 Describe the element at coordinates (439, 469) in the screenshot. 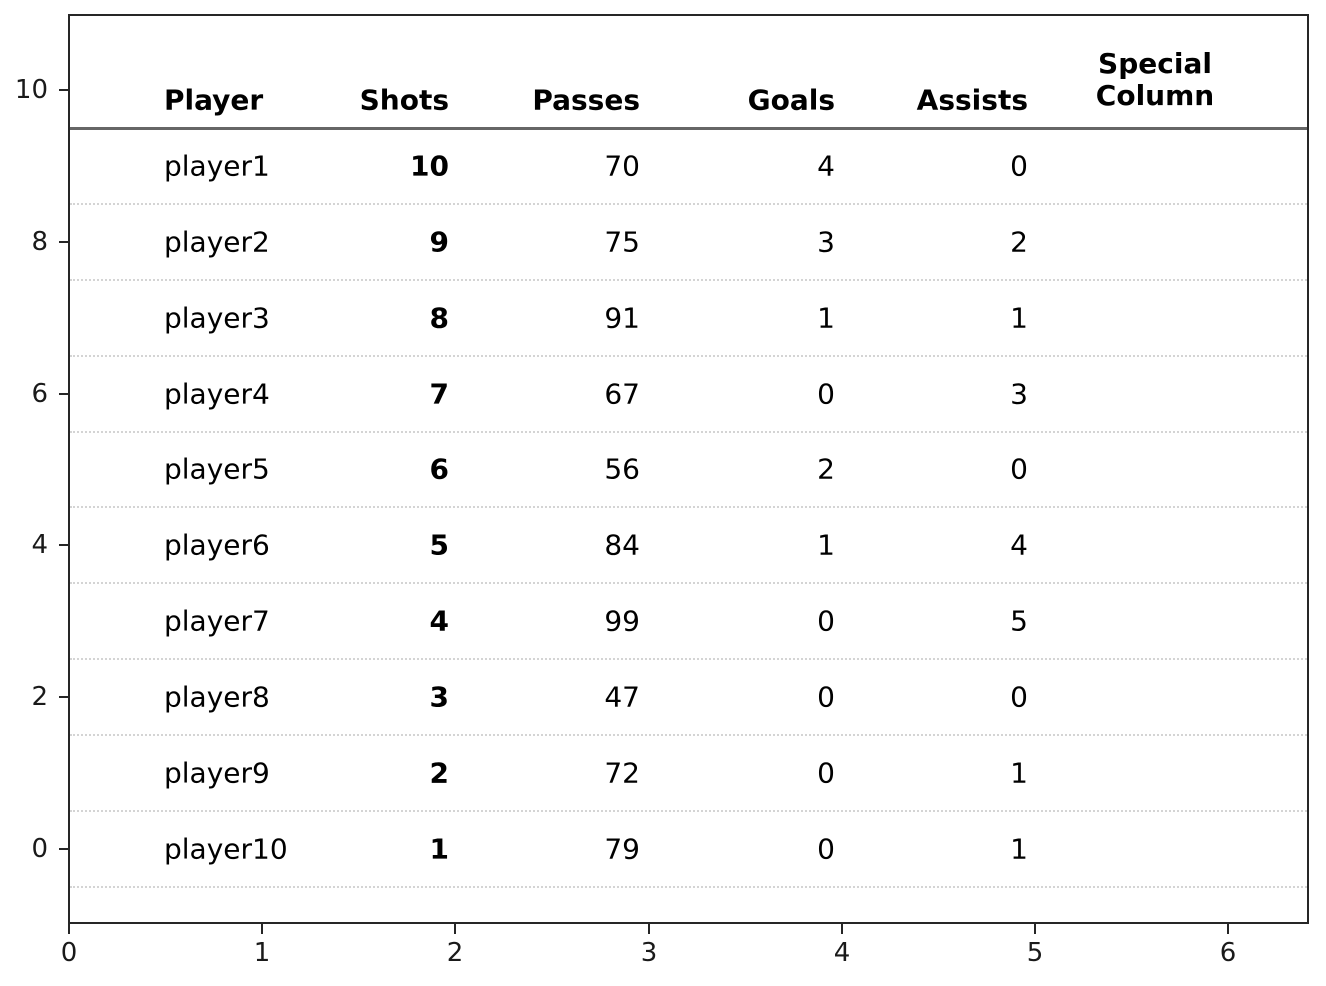

I see `cell-shots: 6` at that location.